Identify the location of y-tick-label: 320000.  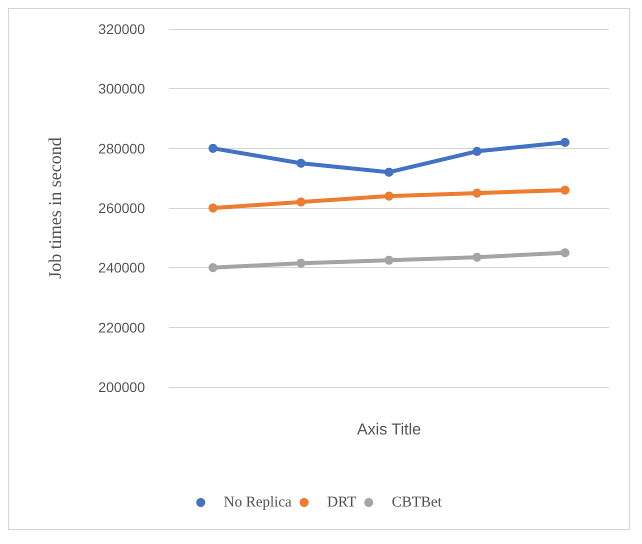
(122, 29).